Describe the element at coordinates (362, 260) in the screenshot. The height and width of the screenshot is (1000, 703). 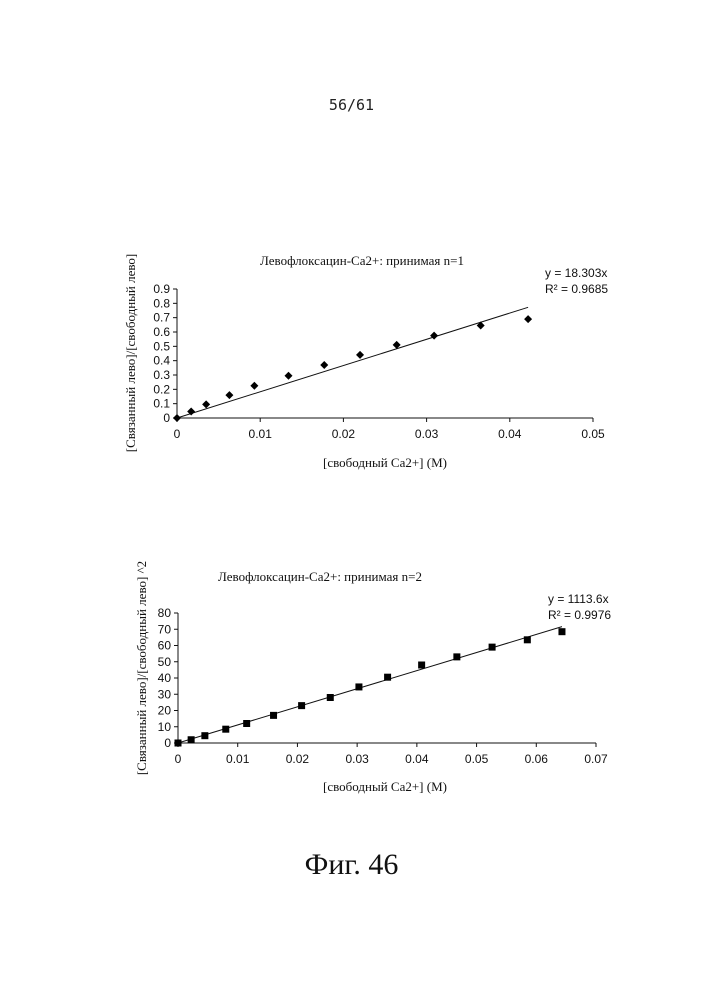
I see `chart-title: Левофлоксацин-Ca2+: принимая n=1` at that location.